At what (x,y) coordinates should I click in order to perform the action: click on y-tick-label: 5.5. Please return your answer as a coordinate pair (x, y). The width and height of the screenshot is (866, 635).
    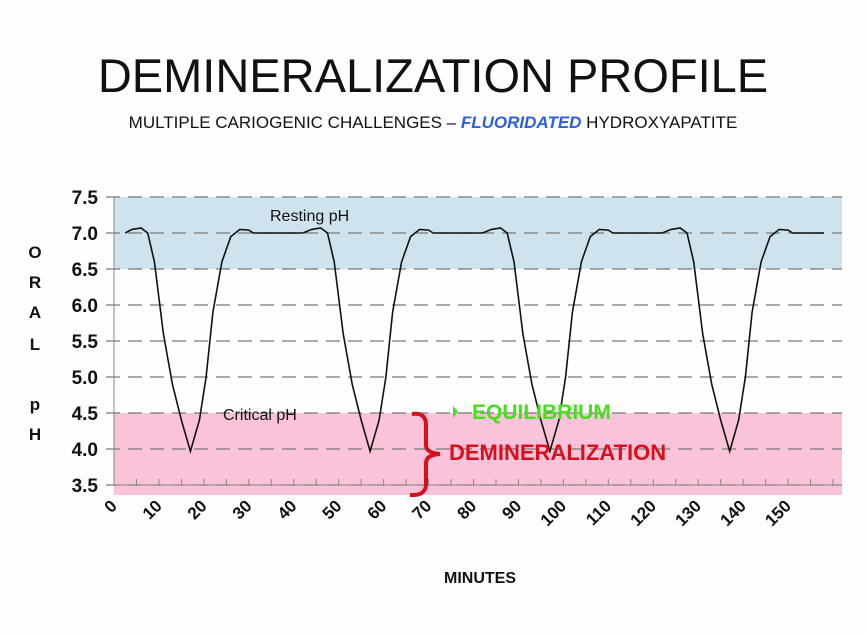
    Looking at the image, I should click on (85, 342).